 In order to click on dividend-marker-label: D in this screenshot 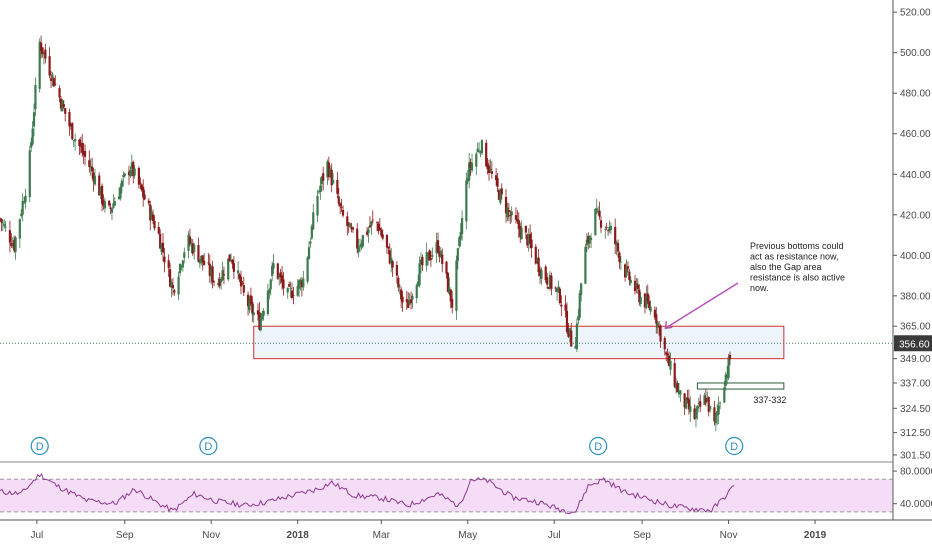, I will do `click(598, 447)`.